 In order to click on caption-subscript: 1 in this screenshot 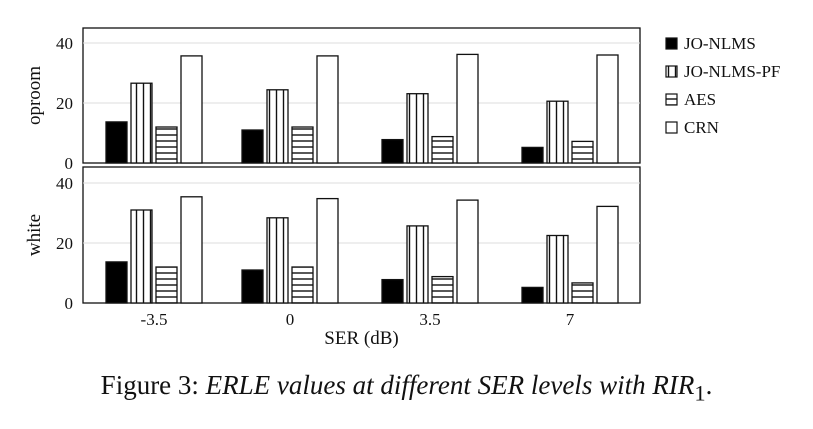, I will do `click(700, 393)`.